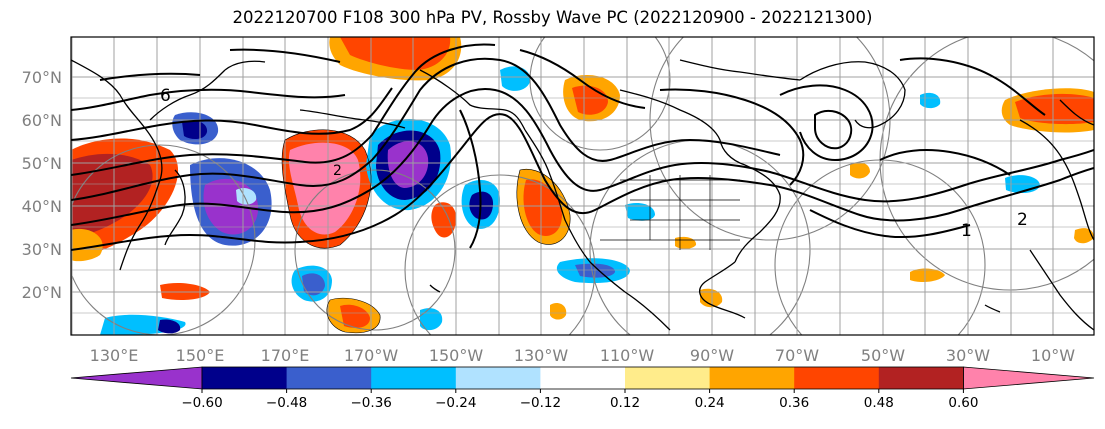  I want to click on colorbar-tick-label: −0.60, so click(201, 403).